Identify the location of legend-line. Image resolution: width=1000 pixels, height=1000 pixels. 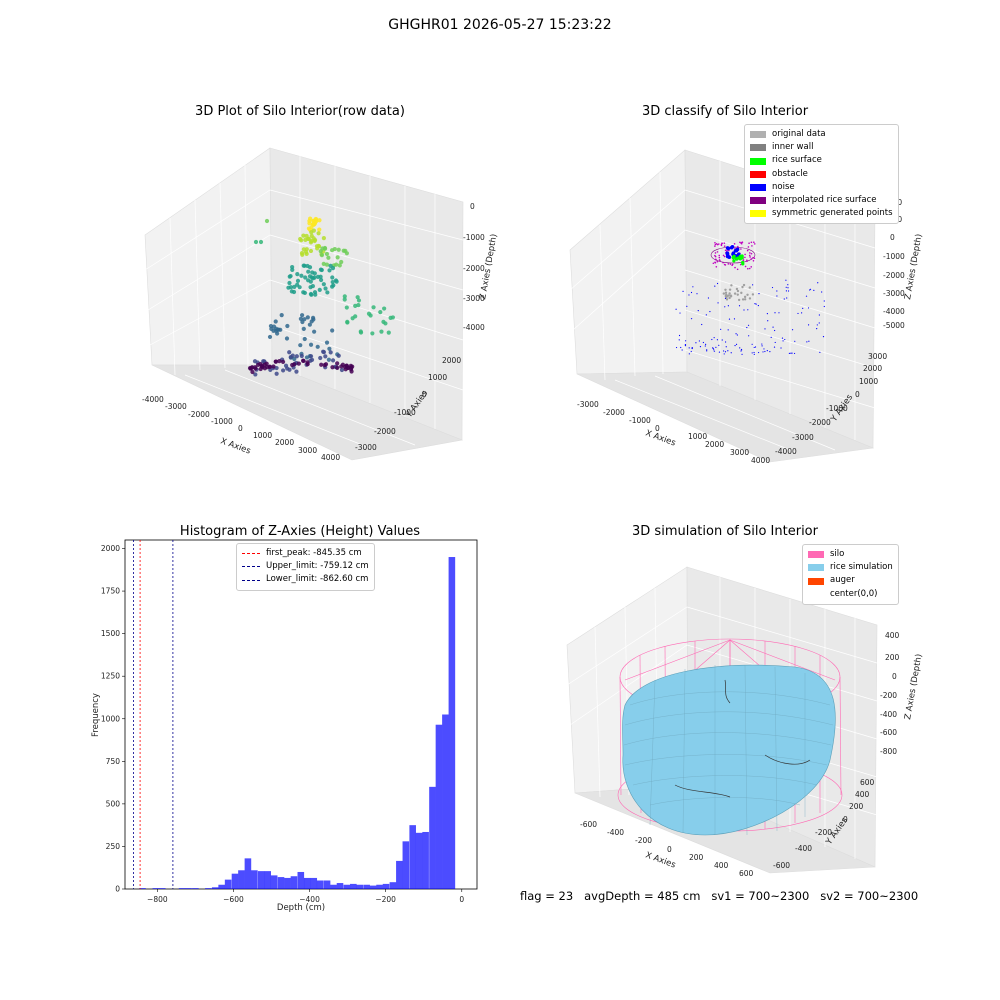
(251, 567).